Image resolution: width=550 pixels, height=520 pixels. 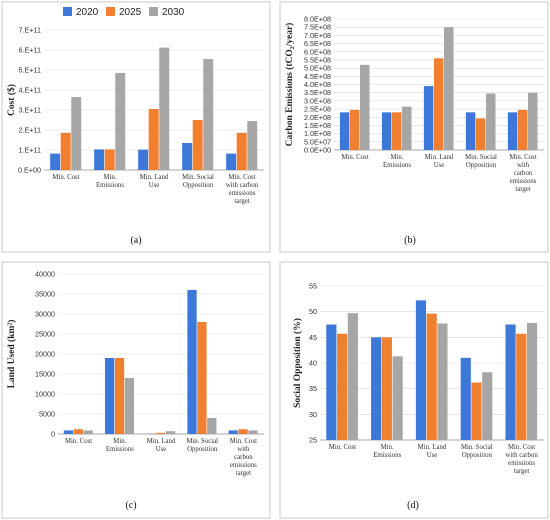 What do you see at coordinates (317, 19) in the screenshot?
I see `y-tick-label: 8.0E+08` at bounding box center [317, 19].